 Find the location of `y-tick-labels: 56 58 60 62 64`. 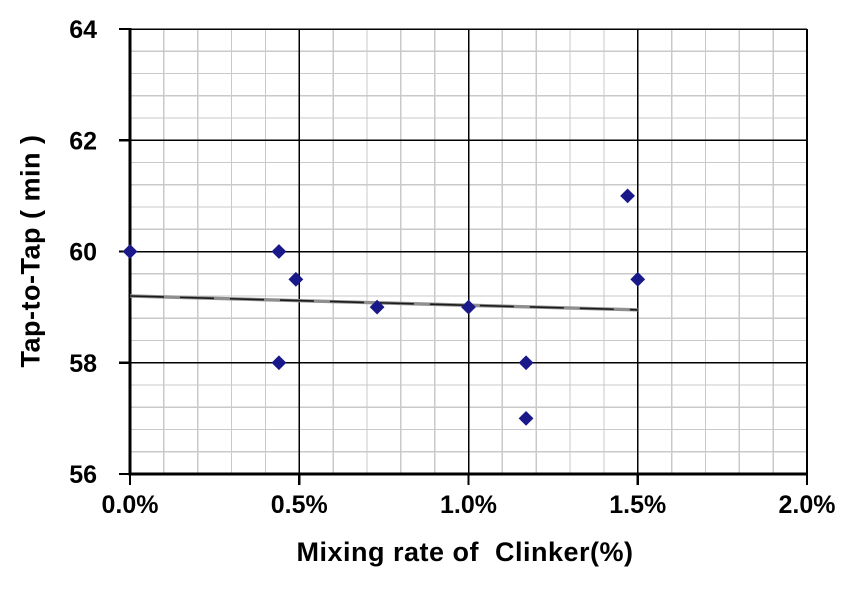

y-tick-labels: 56 58 60 62 64 is located at coordinates (83, 252).